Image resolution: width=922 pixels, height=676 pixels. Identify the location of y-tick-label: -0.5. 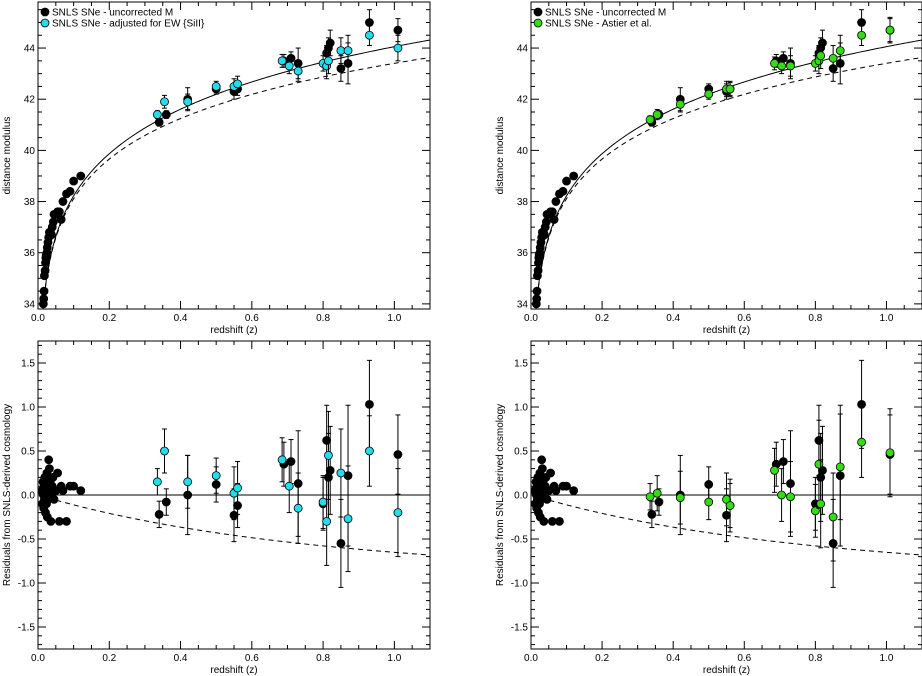
(520, 540).